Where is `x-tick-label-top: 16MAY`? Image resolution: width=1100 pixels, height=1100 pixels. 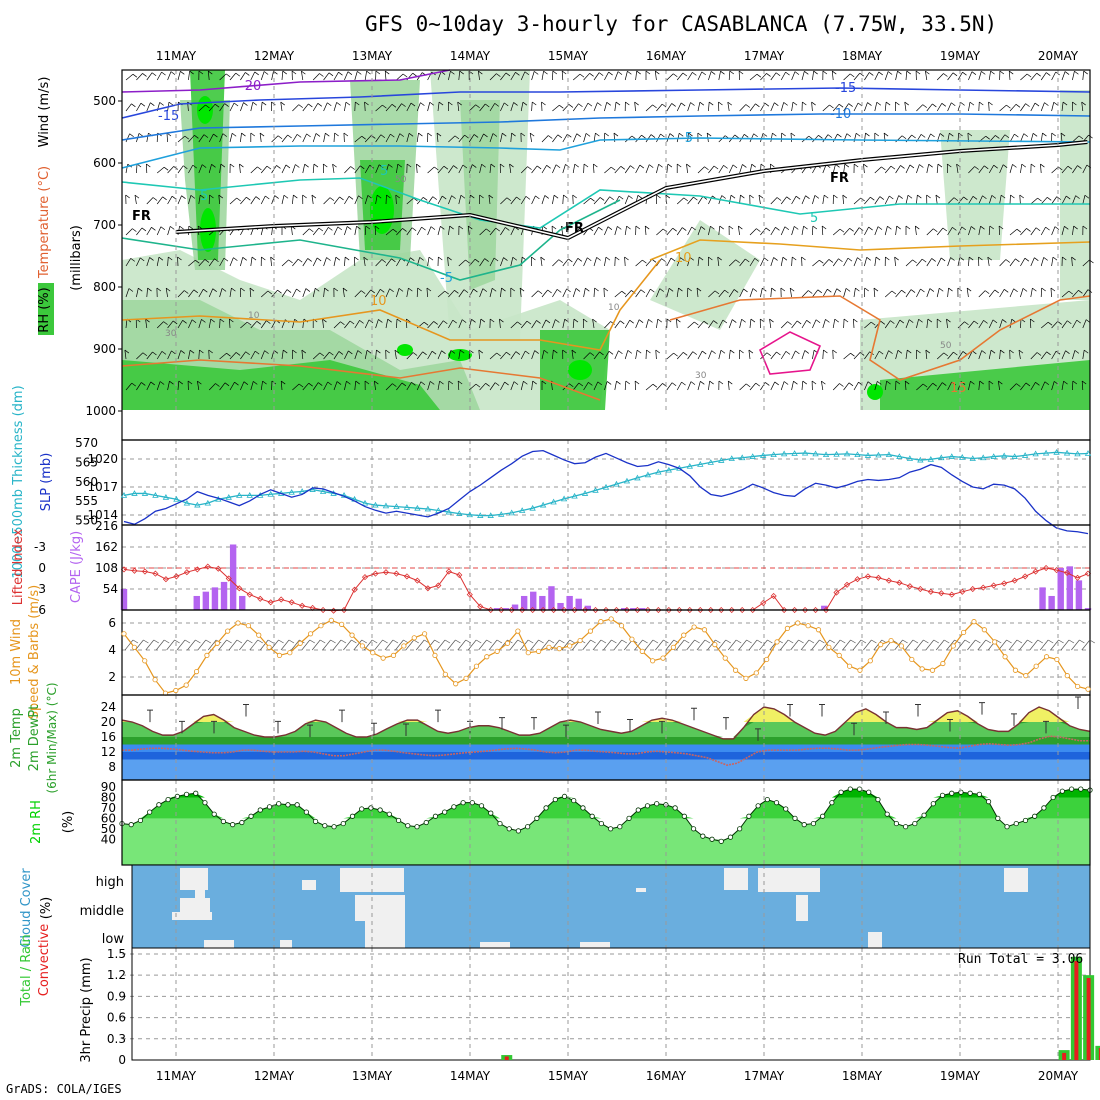
x-tick-label-top: 16MAY is located at coordinates (666, 56).